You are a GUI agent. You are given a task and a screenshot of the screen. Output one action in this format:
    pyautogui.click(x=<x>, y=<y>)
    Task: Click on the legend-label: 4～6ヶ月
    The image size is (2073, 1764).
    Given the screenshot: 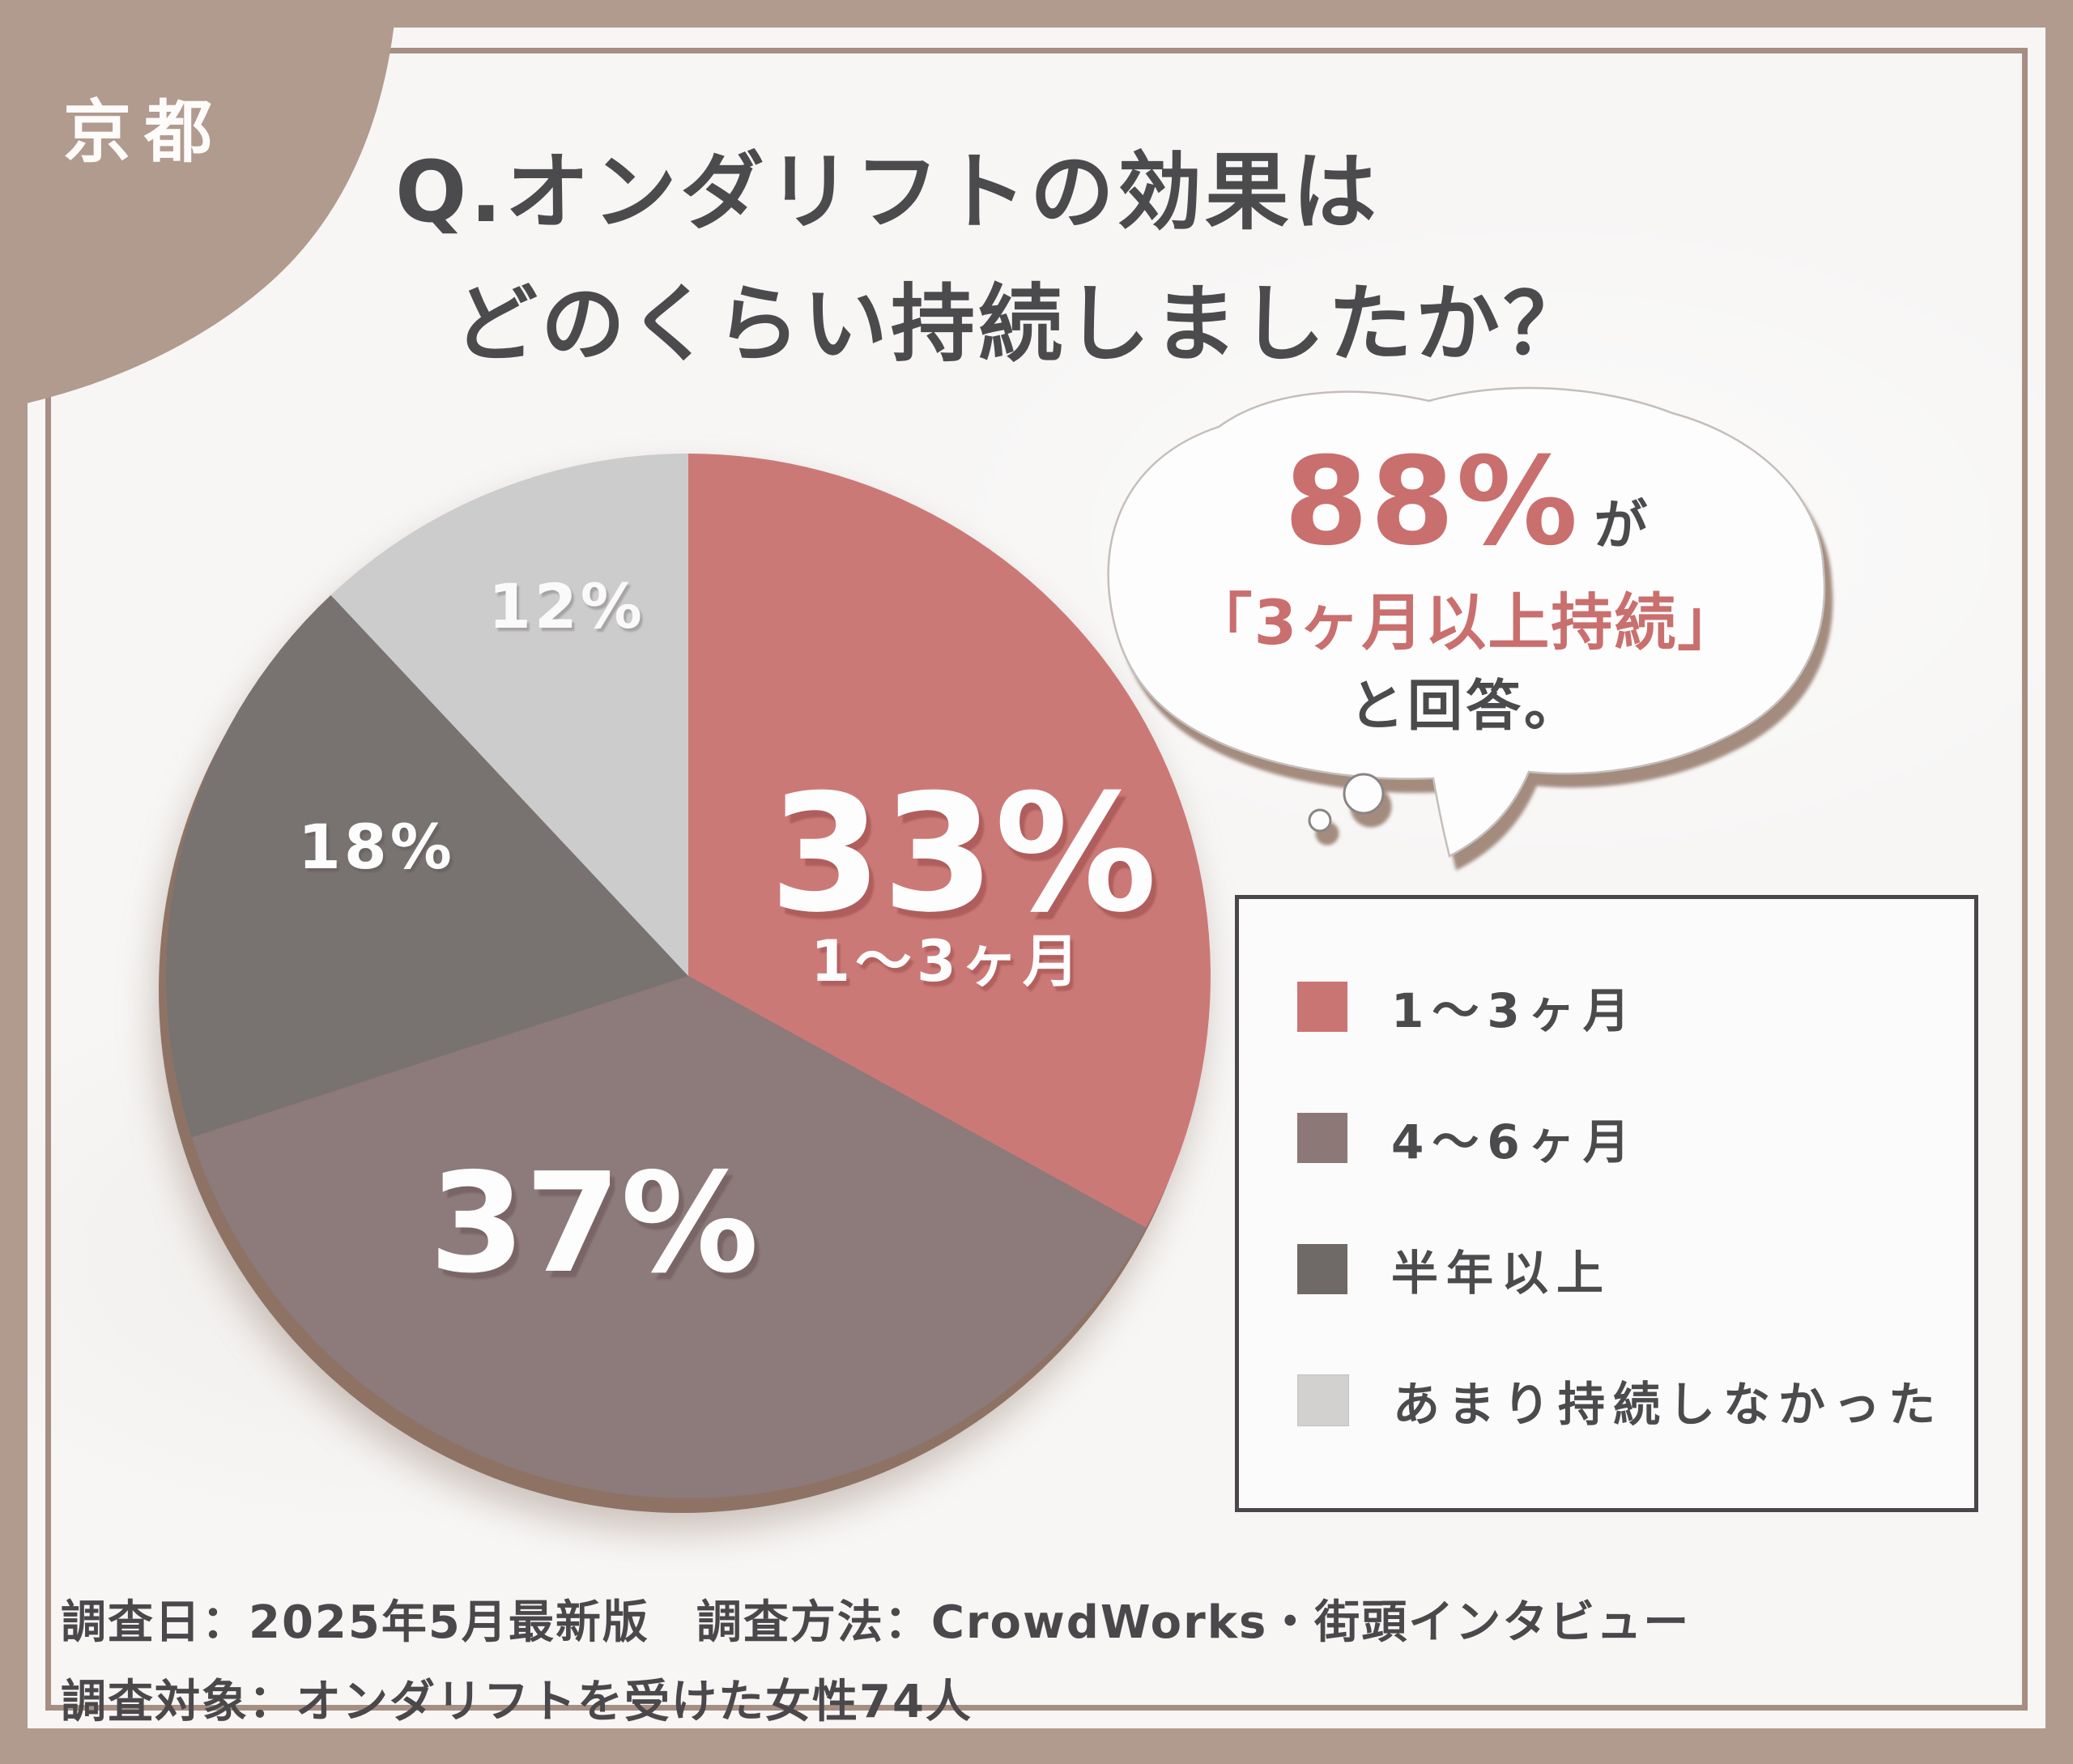 What is the action you would take?
    pyautogui.click(x=1515, y=1142)
    